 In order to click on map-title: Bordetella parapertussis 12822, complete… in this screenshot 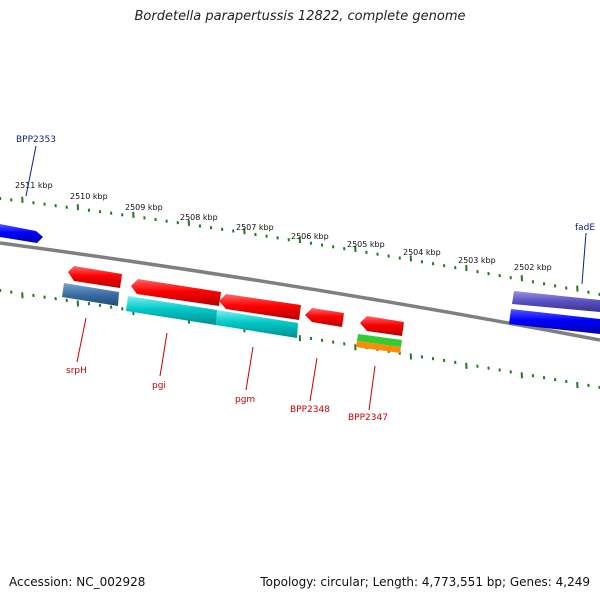, I will do `click(300, 16)`.